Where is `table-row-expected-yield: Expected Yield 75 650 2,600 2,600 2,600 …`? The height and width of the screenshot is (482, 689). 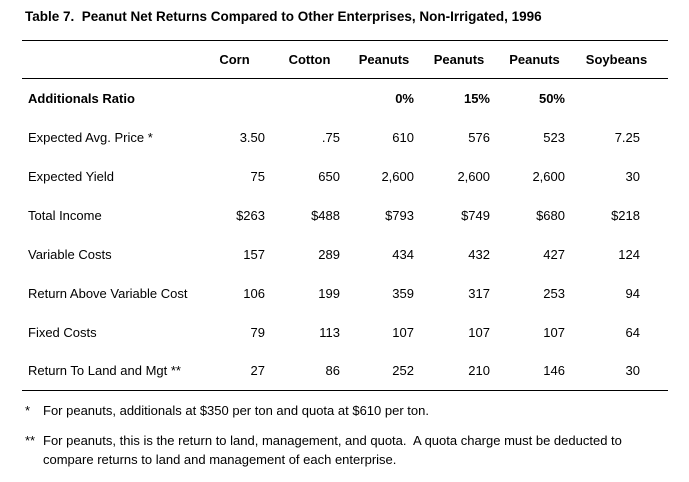
table-row-expected-yield: Expected Yield 75 650 2,600 2,600 2,600 … is located at coordinates (345, 176).